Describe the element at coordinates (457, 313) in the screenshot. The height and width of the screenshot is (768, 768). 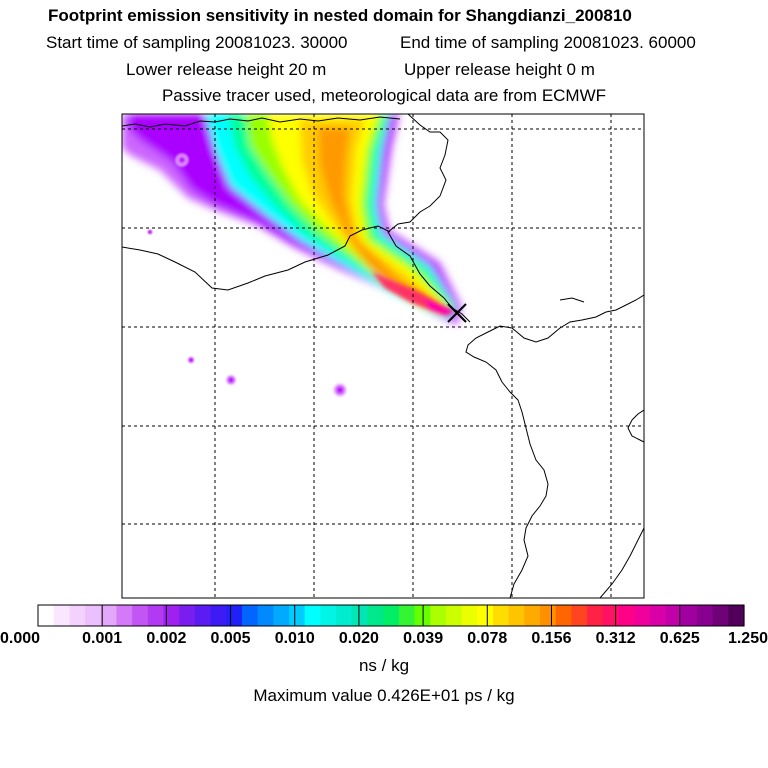
I see `x-marker-icon` at that location.